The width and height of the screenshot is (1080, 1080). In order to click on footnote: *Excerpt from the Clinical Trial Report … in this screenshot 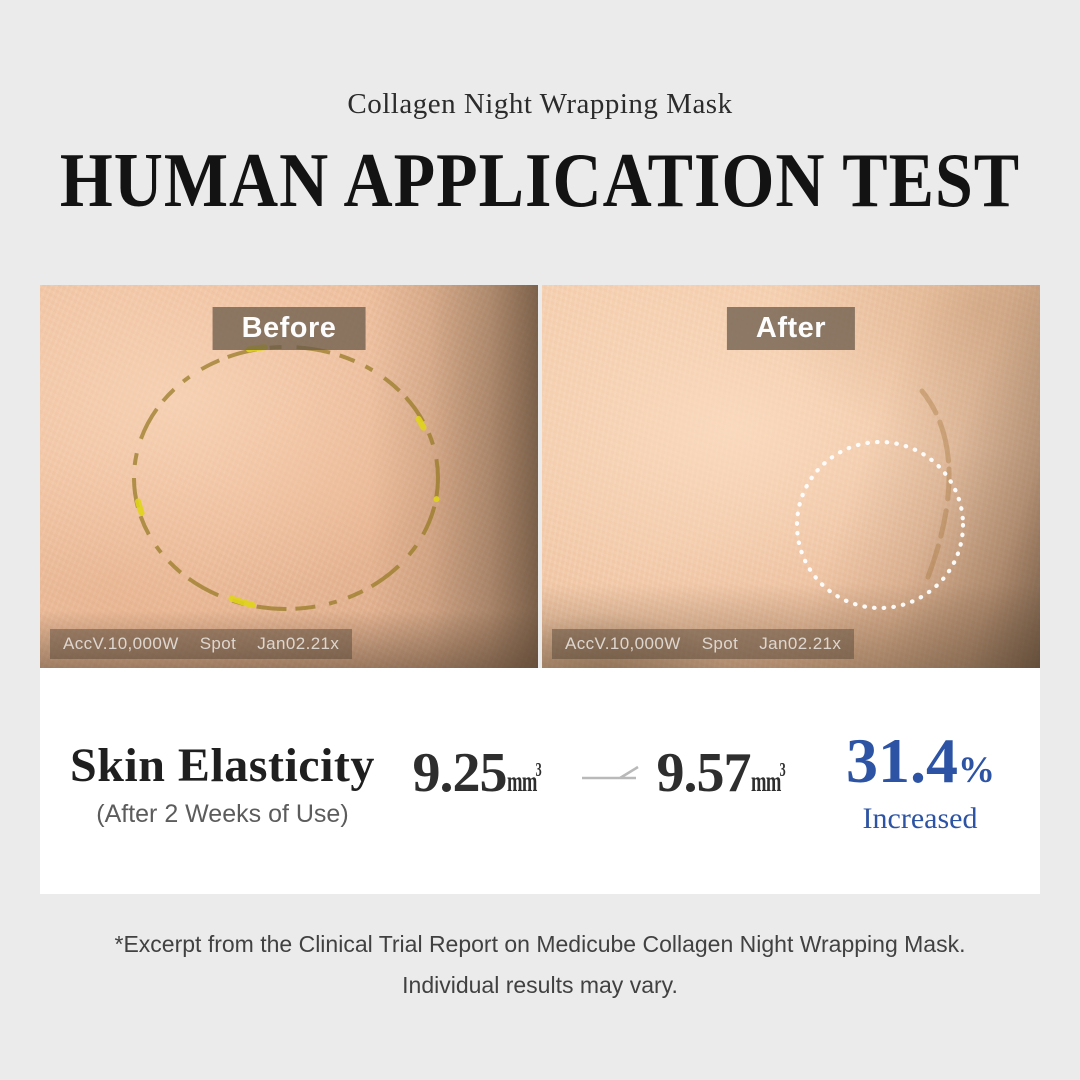, I will do `click(540, 965)`.